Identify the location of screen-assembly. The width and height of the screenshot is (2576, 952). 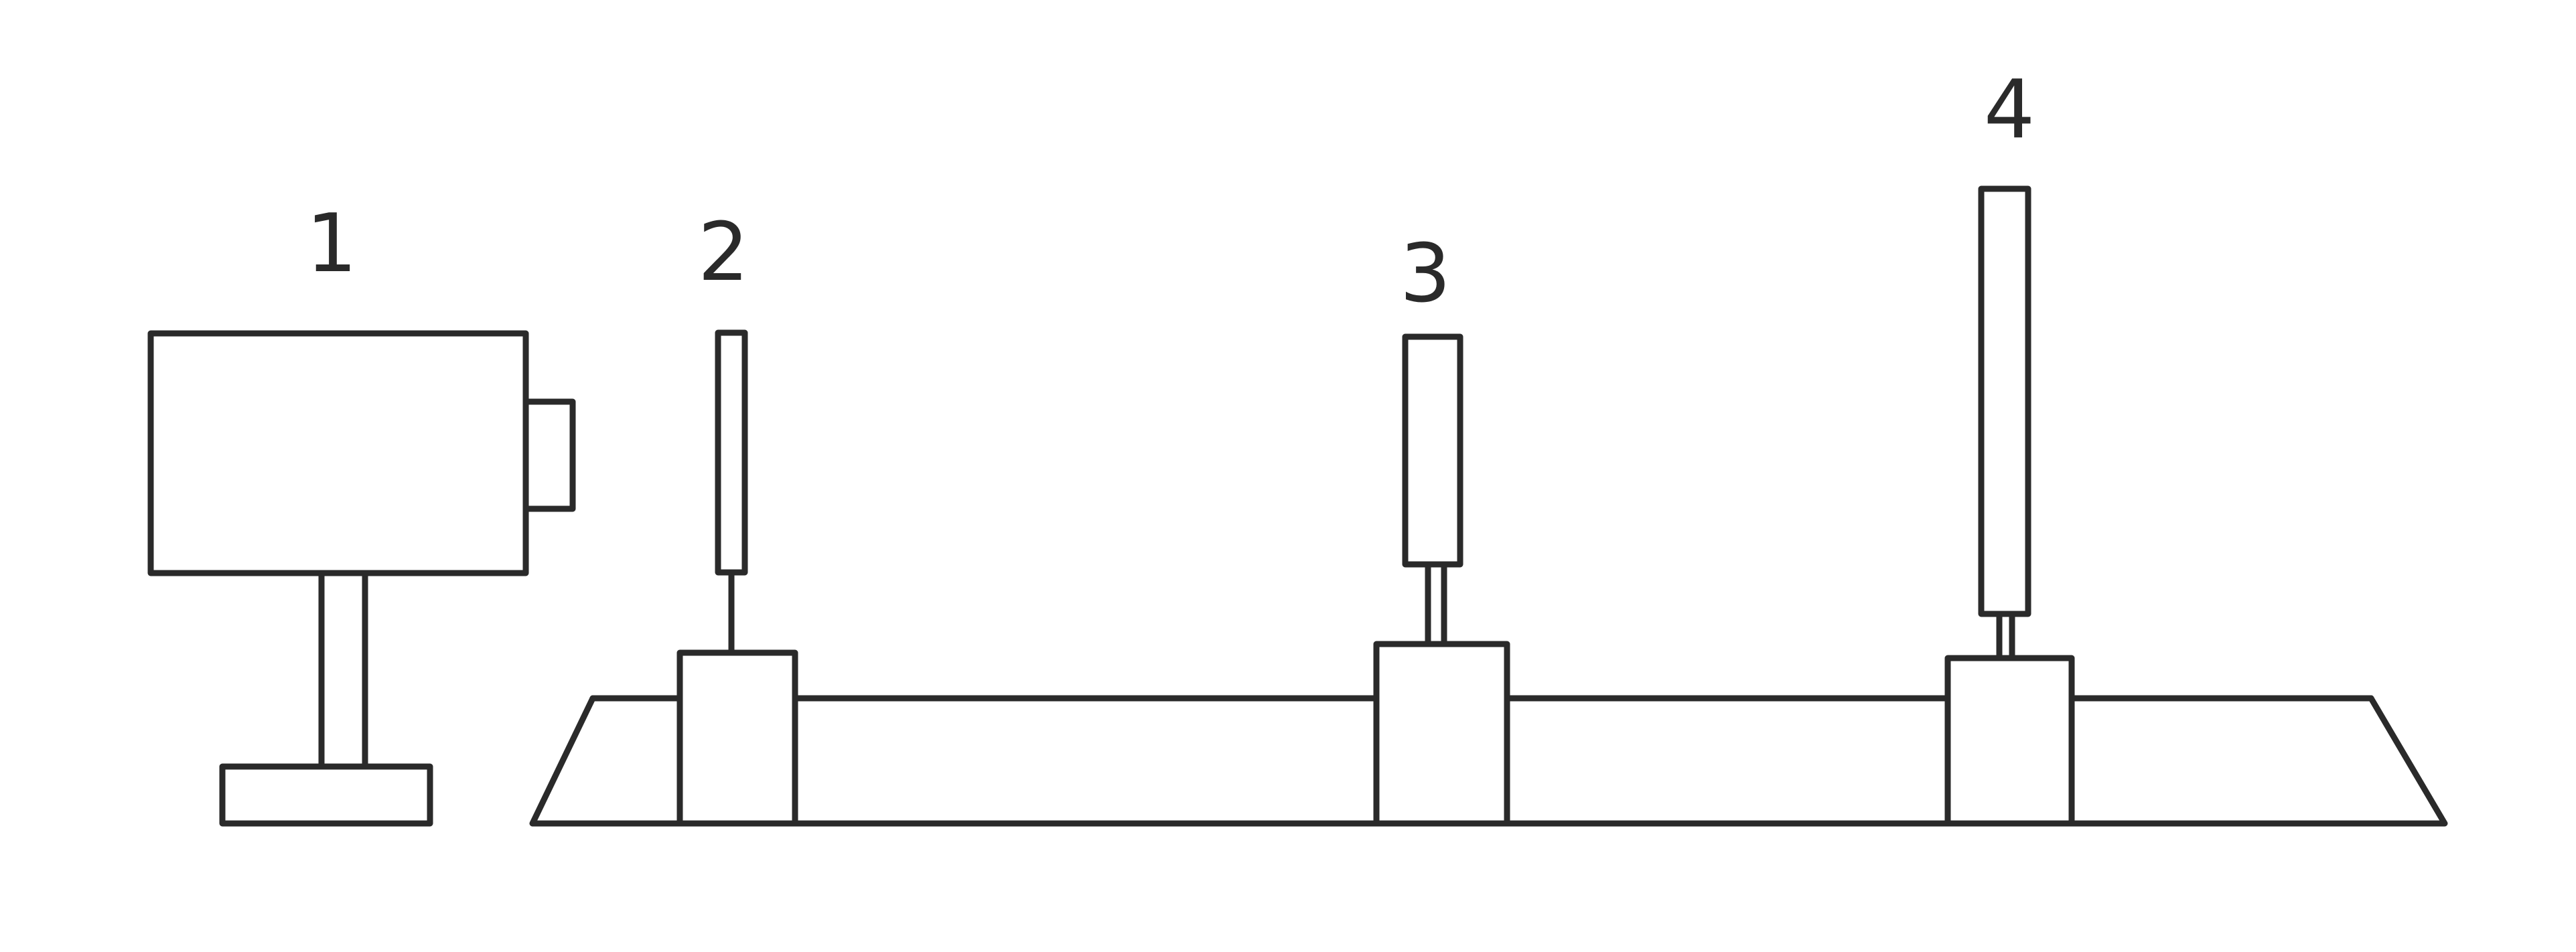
(2009, 506).